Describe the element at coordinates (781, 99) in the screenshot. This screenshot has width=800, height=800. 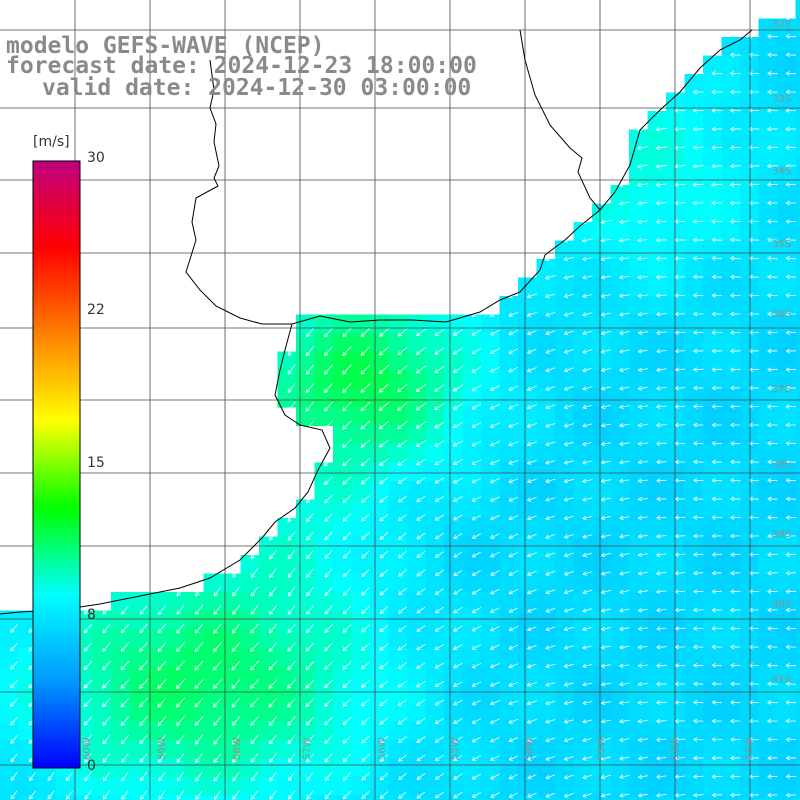
I see `lat-label: 33S` at that location.